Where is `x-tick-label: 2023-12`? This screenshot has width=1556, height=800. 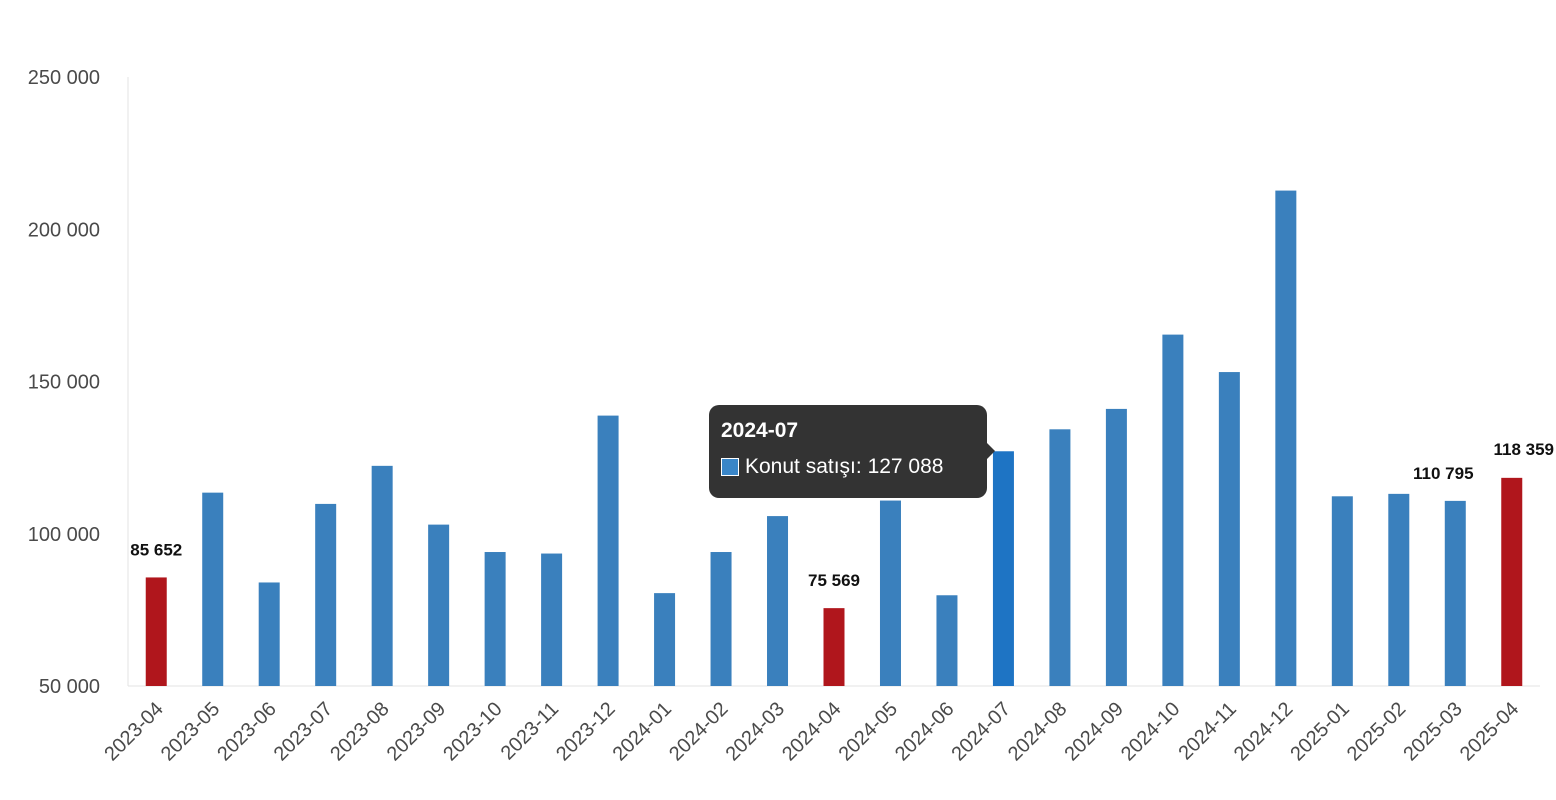
x-tick-label: 2023-12 is located at coordinates (585, 731).